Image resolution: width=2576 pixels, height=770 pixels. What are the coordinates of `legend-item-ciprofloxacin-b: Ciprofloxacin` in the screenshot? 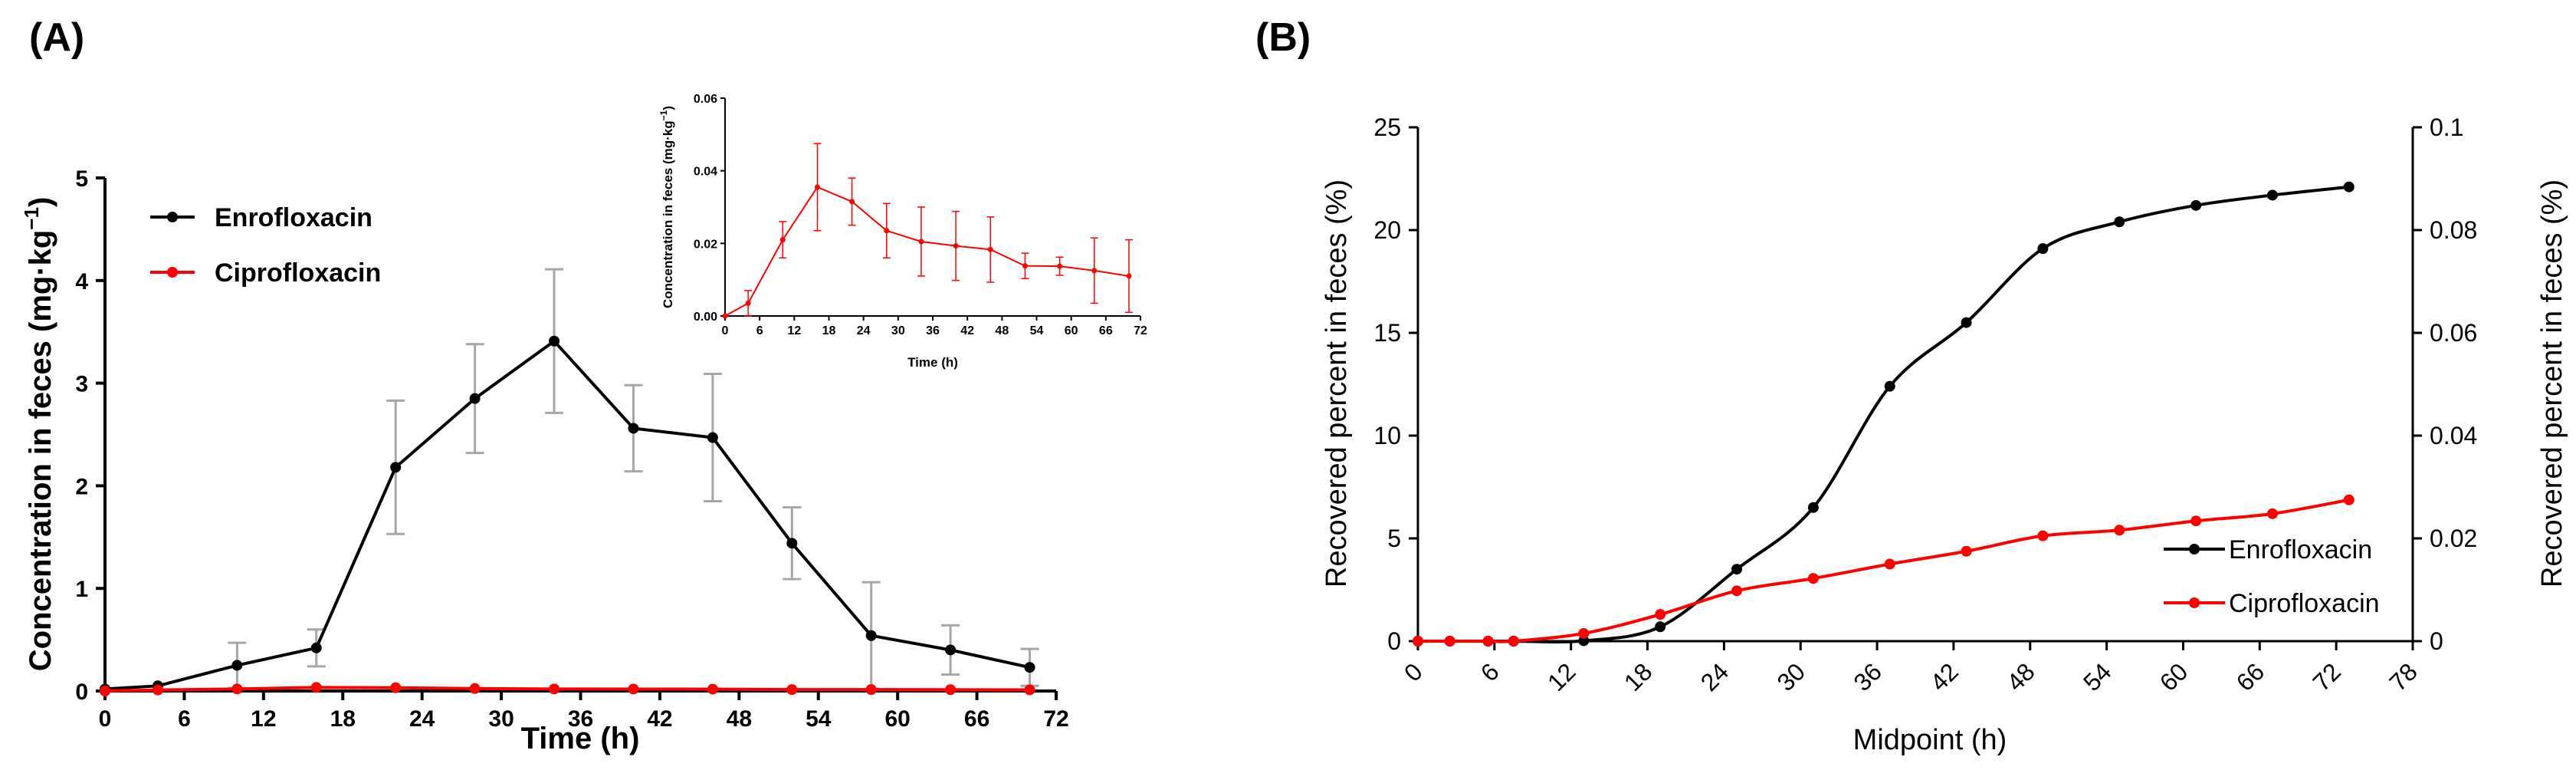 It's located at (2272, 603).